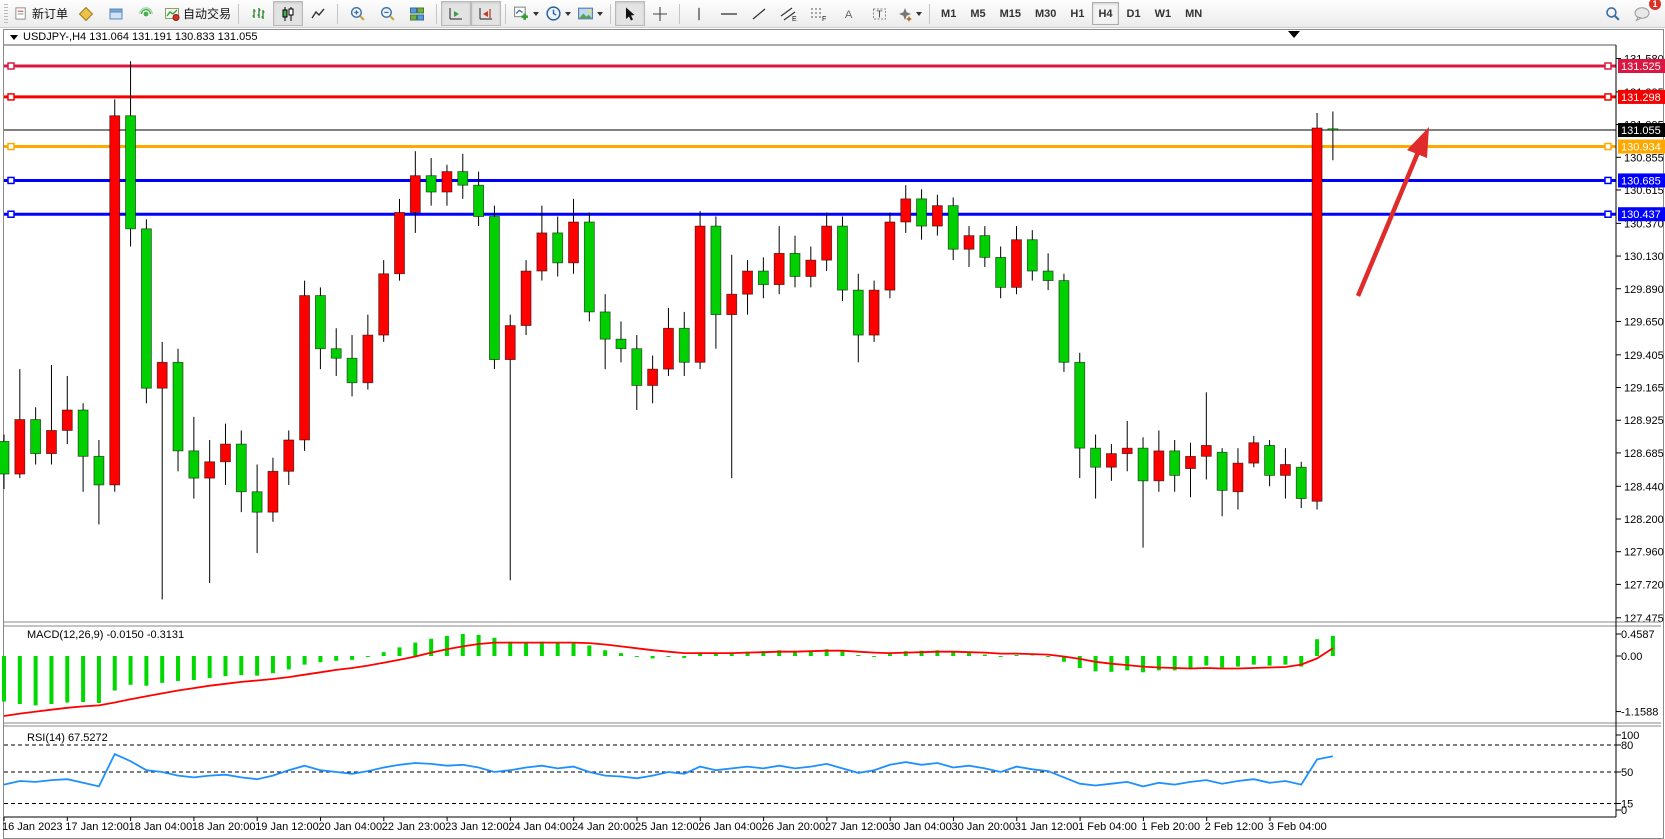 This screenshot has width=1665, height=839. I want to click on top-toolbar: 新订单 自动交易, so click(832, 14).